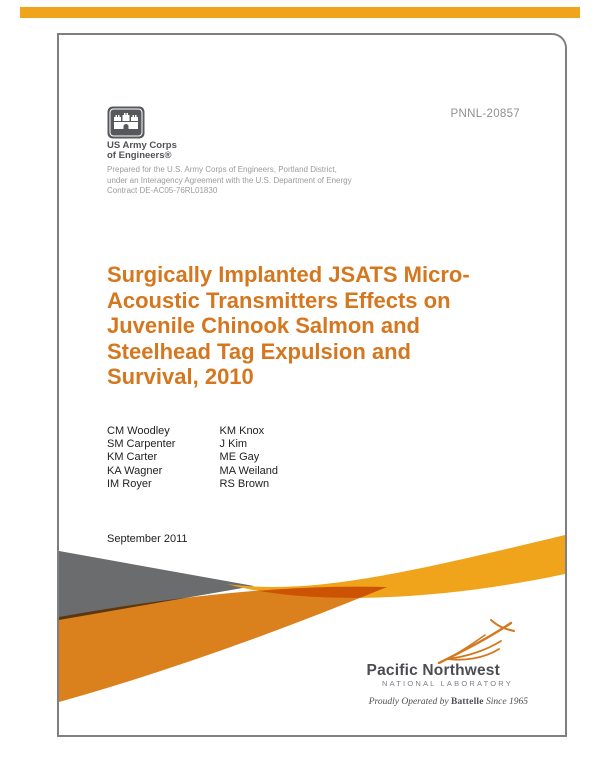 This screenshot has width=600, height=776. Describe the element at coordinates (162, 190) in the screenshot. I see `prepared-line: Contract DE-AC05-76RL01830` at that location.